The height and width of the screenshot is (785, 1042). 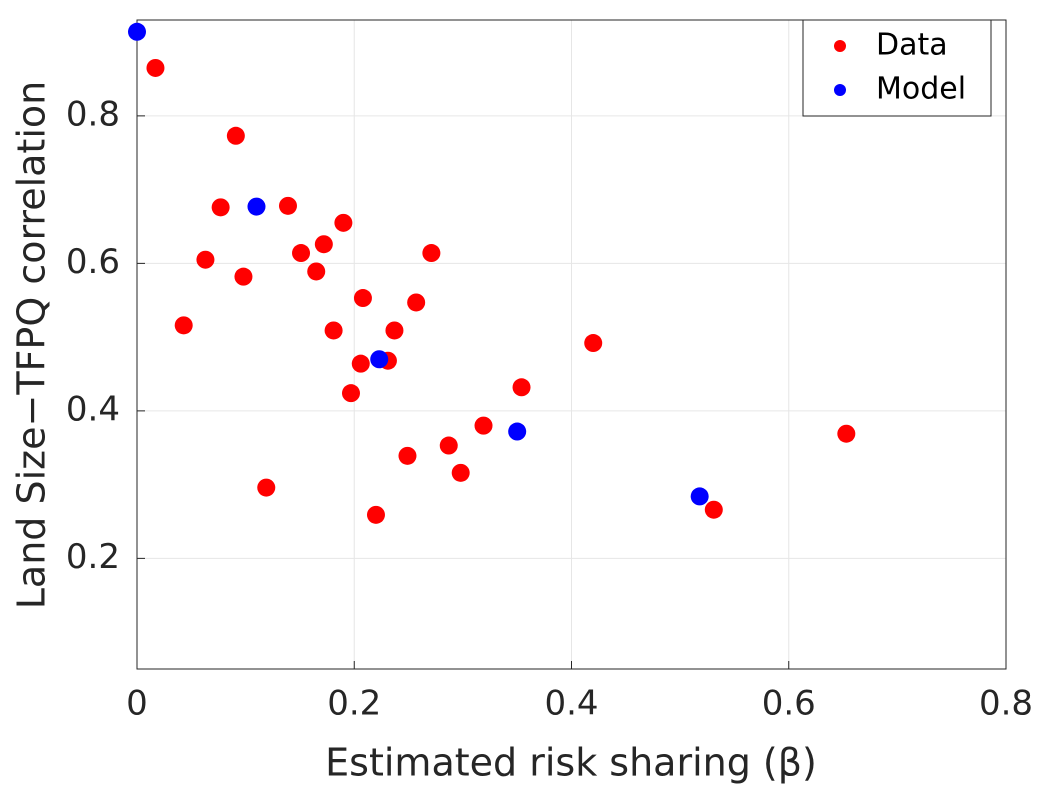 What do you see at coordinates (93, 557) in the screenshot?
I see `y-tick-label: 0.2` at bounding box center [93, 557].